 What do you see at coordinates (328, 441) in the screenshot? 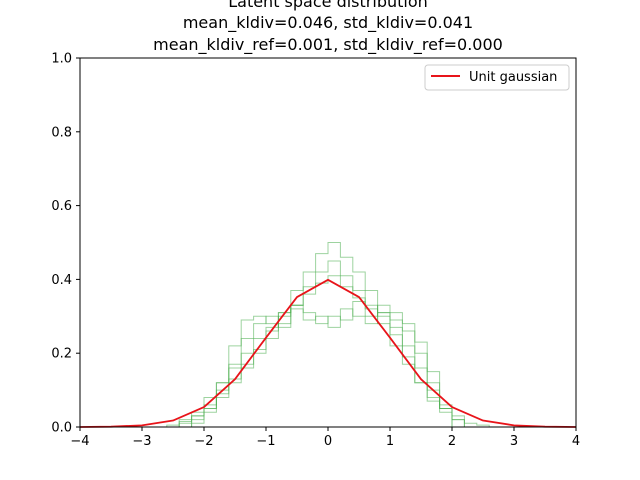
I see `x-tick-label: 0` at bounding box center [328, 441].